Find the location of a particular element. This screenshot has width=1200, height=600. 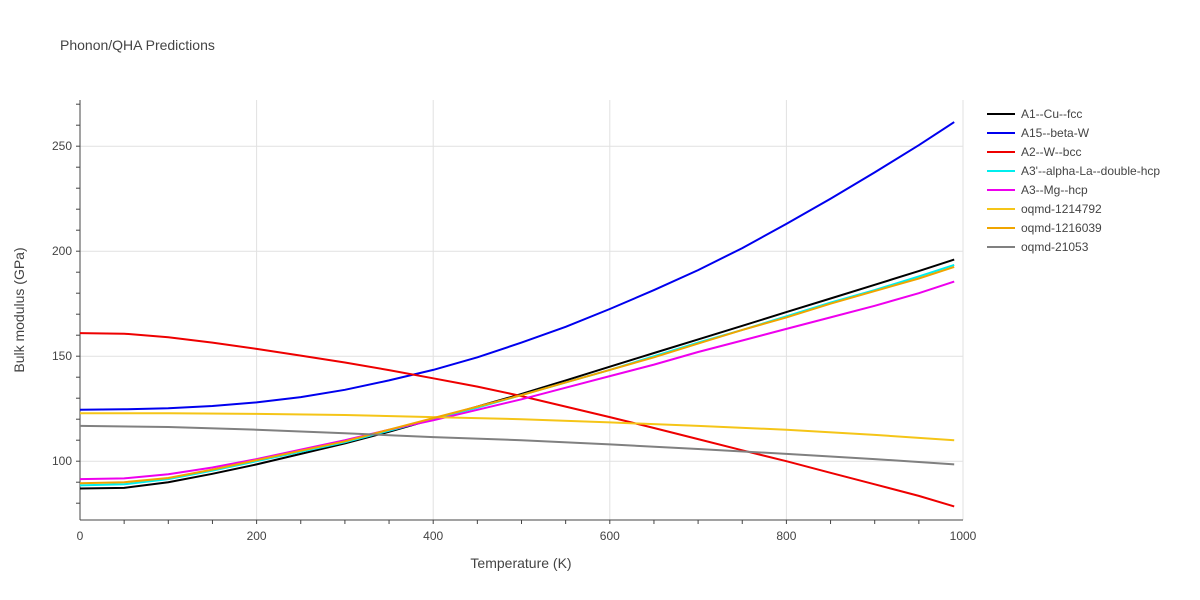

legend-label: oqmd-21053 is located at coordinates (1055, 247).